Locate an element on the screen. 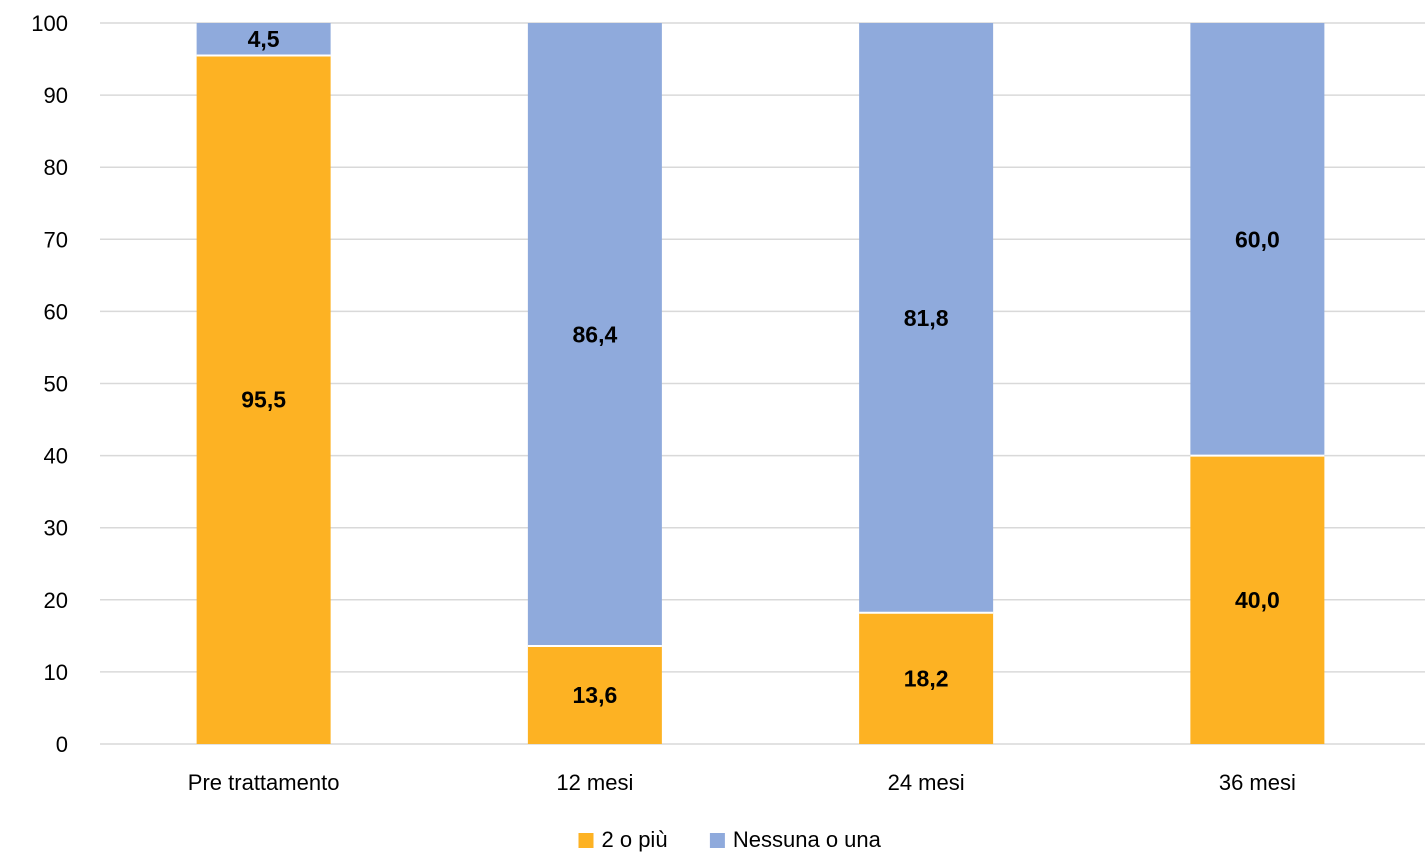 The image size is (1425, 863). legend-item: 2 o più is located at coordinates (623, 839).